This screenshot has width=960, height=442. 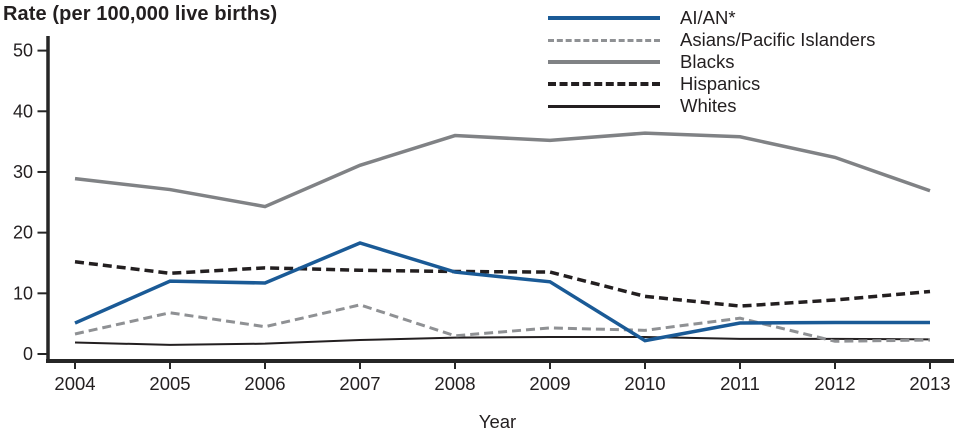 What do you see at coordinates (23, 293) in the screenshot?
I see `y-tick-label: 10` at bounding box center [23, 293].